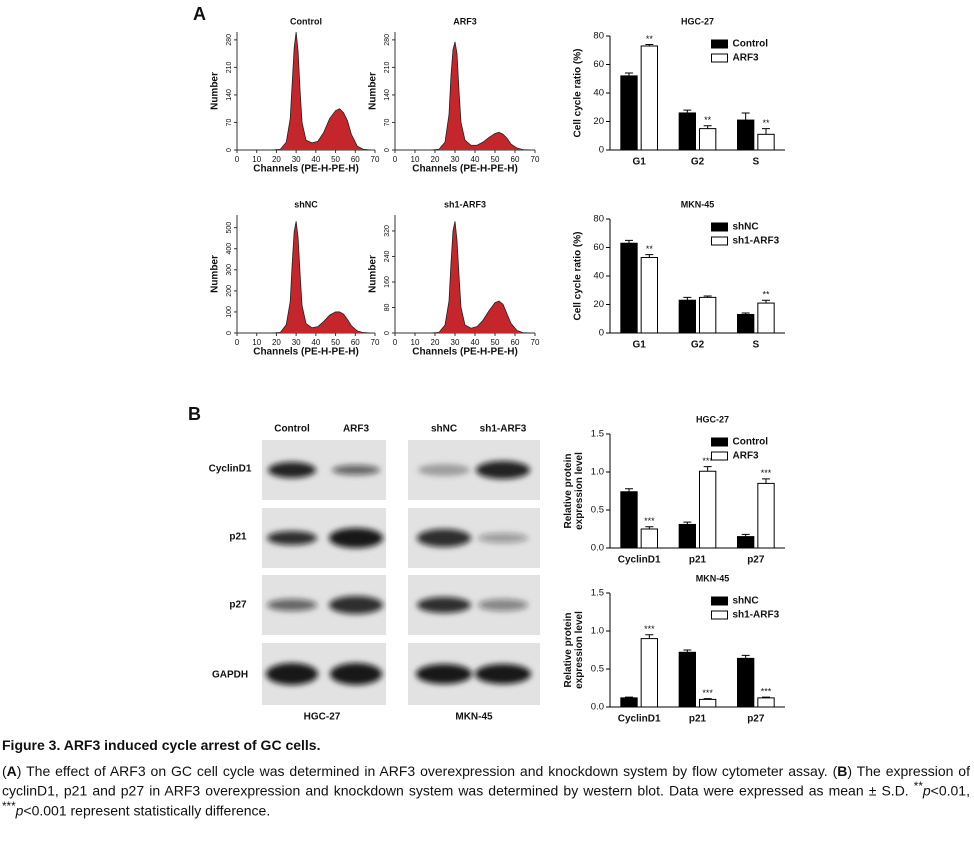  I want to click on y-tick-label: 0.5, so click(597, 669).